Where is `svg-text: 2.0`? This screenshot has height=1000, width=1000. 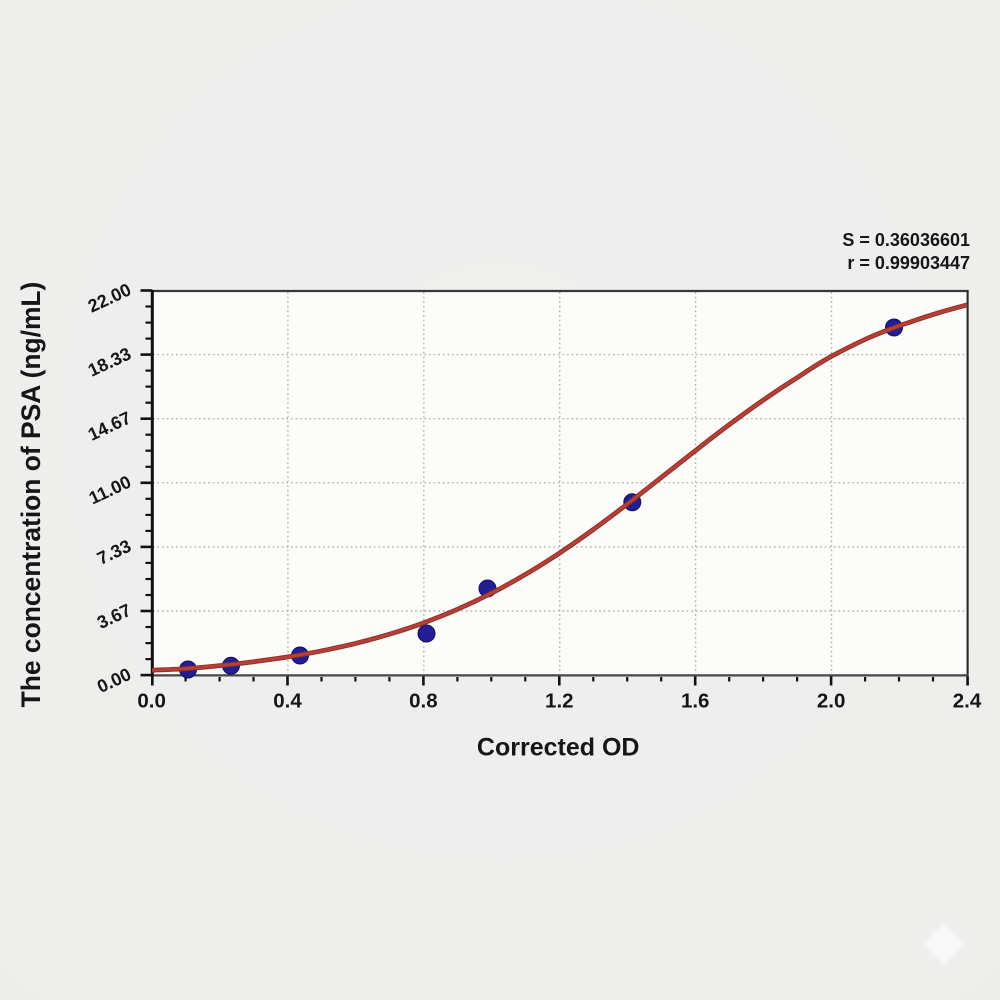
svg-text: 2.0 is located at coordinates (831, 701).